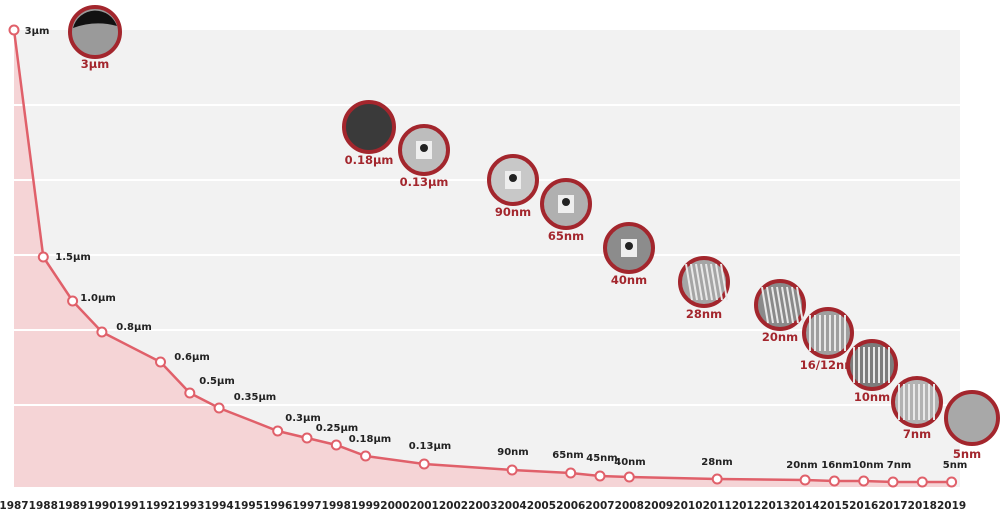 This screenshot has width=1000, height=518. What do you see at coordinates (277, 506) in the screenshot?
I see `x-tick-label: 1996` at bounding box center [277, 506].